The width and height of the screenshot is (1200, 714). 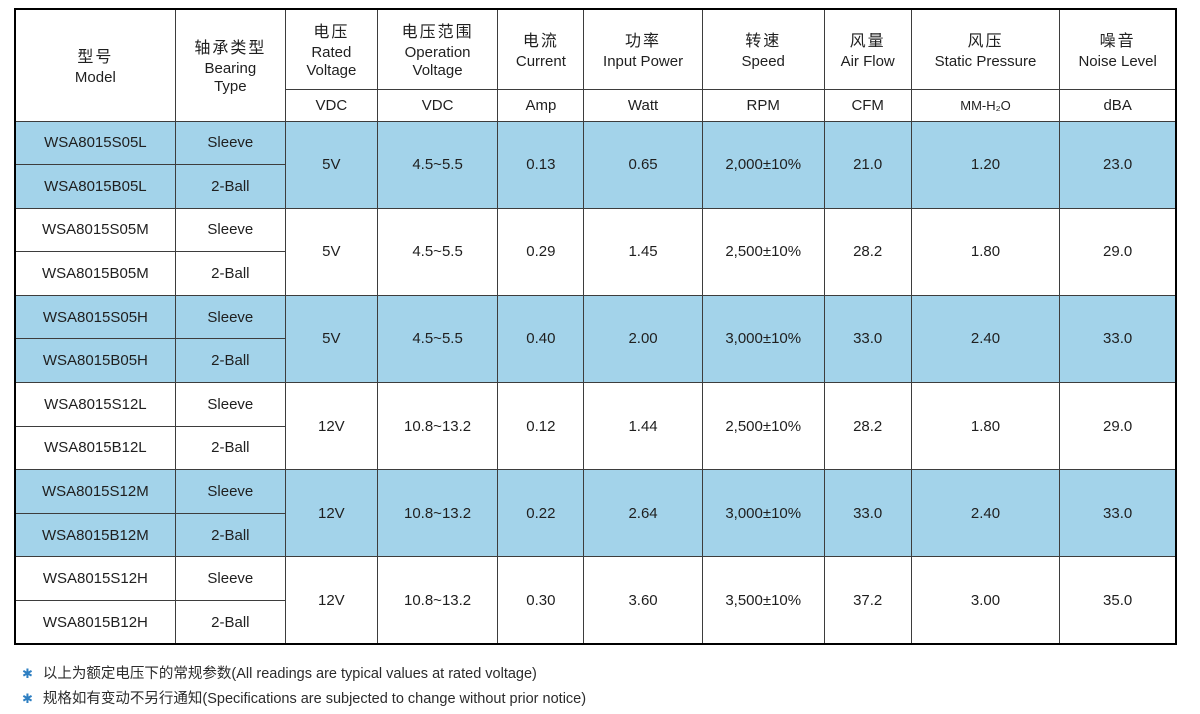 I want to click on col-header-bearing-zh: 轴承类型, so click(x=230, y=48).